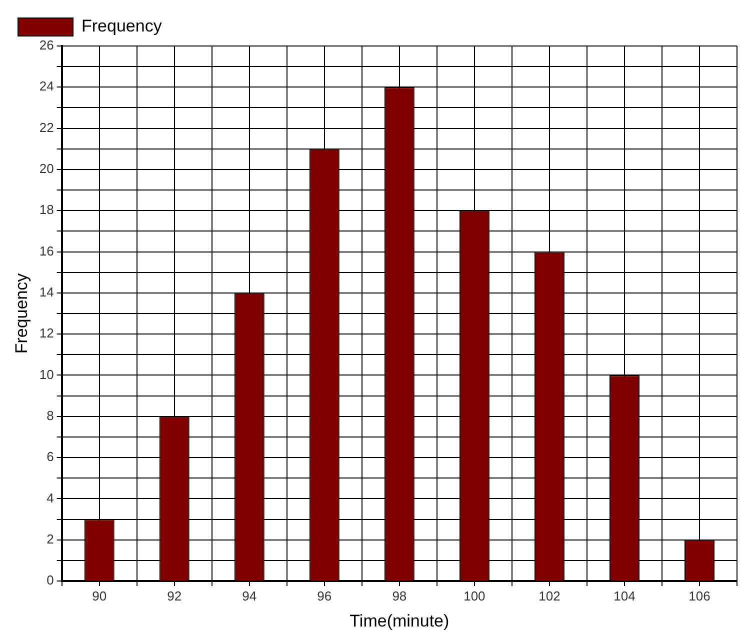 The height and width of the screenshot is (644, 749). I want to click on y-tick-label: 12, so click(46, 333).